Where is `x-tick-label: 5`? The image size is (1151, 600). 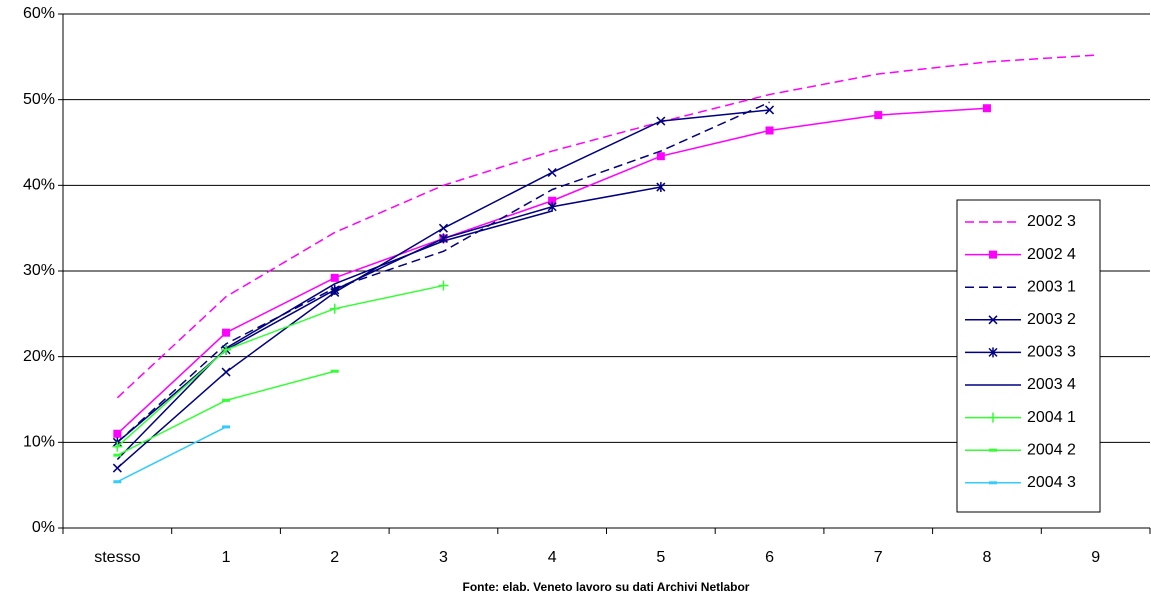
x-tick-label: 5 is located at coordinates (660, 557).